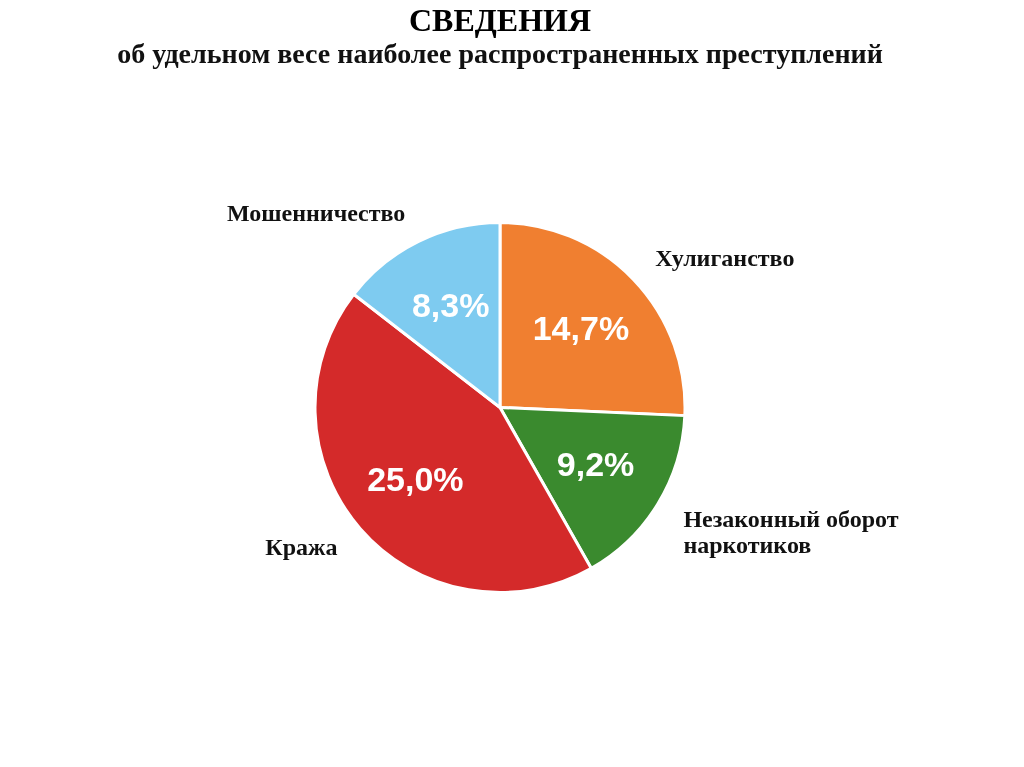  I want to click on data-label: 8,3%, so click(450, 304).